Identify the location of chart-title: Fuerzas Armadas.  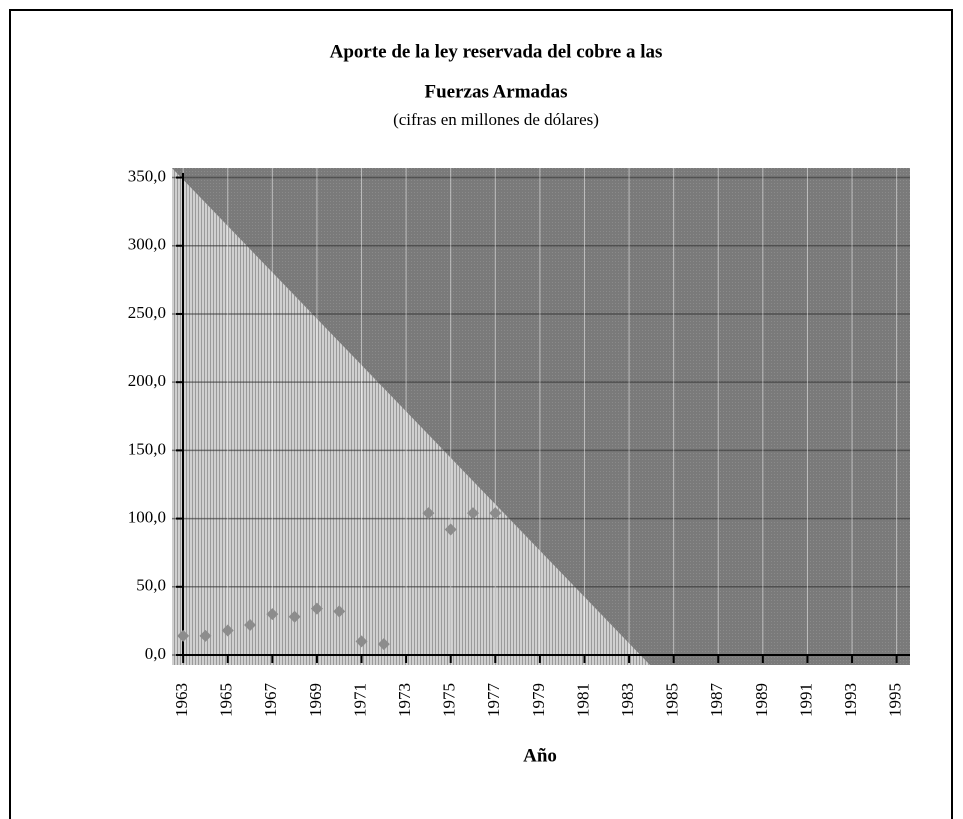
(495, 91).